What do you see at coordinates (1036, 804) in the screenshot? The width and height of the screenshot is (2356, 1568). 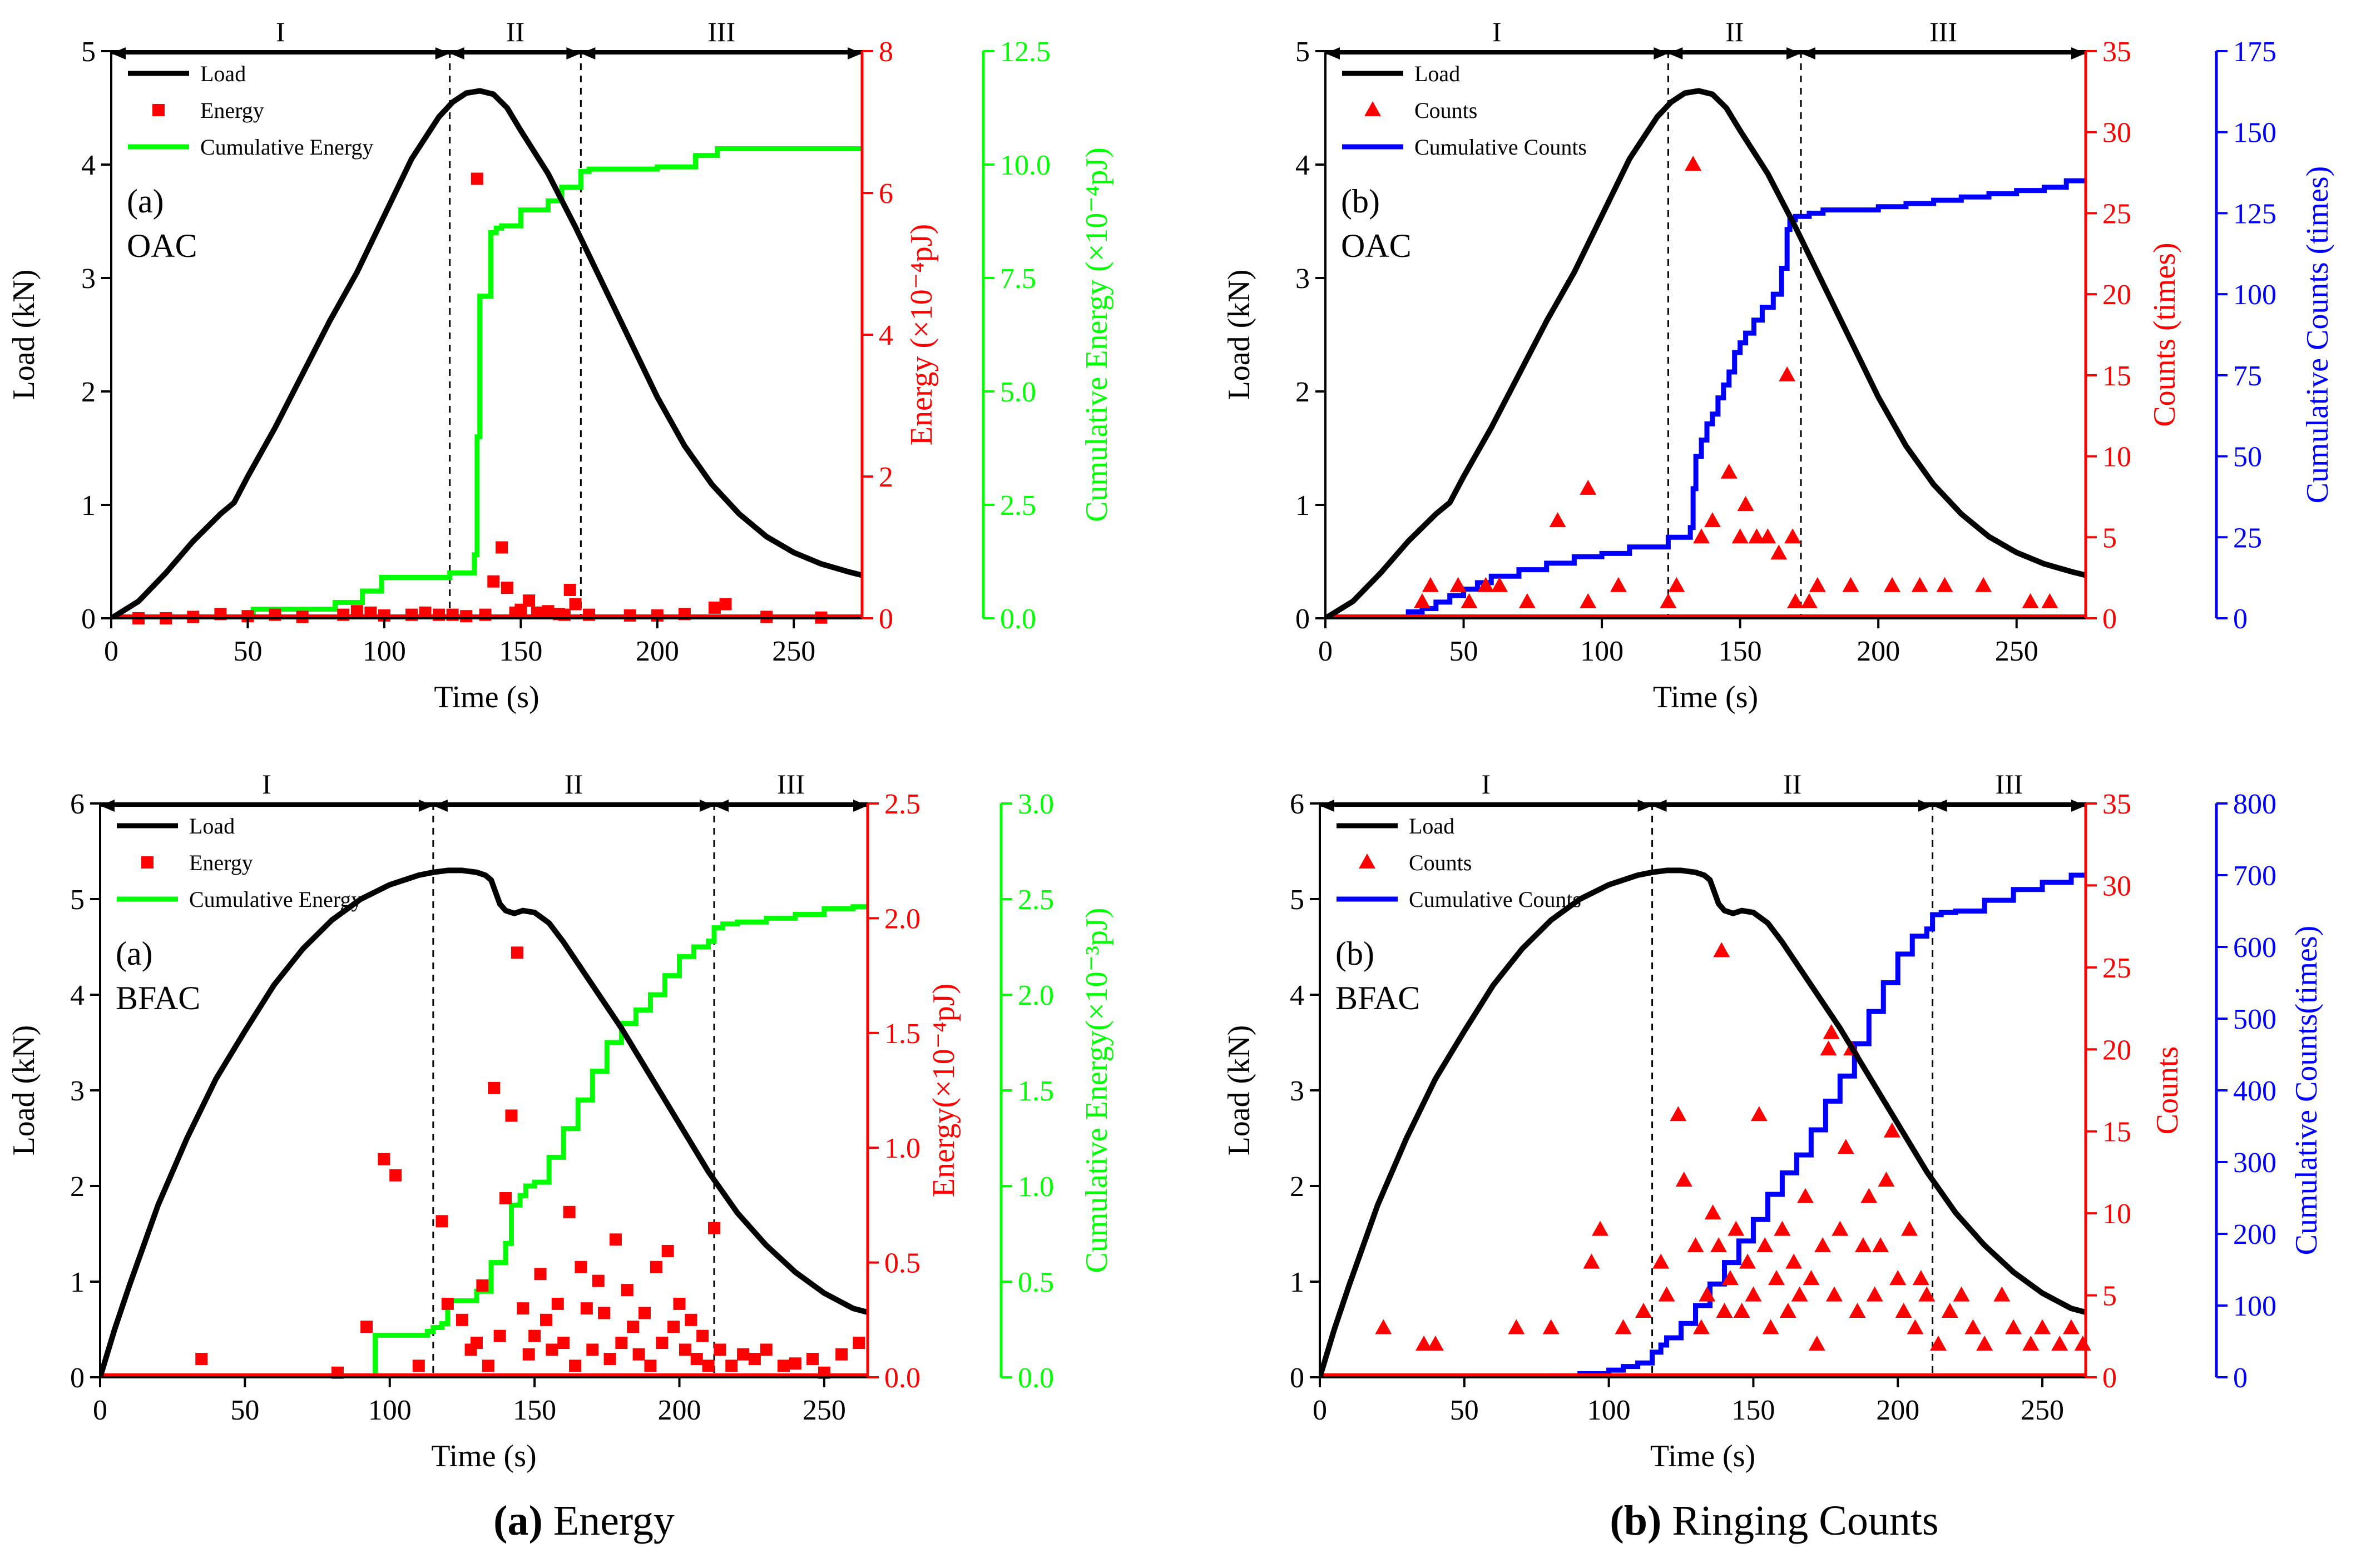 I see `y3-tick-label: 3.0` at bounding box center [1036, 804].